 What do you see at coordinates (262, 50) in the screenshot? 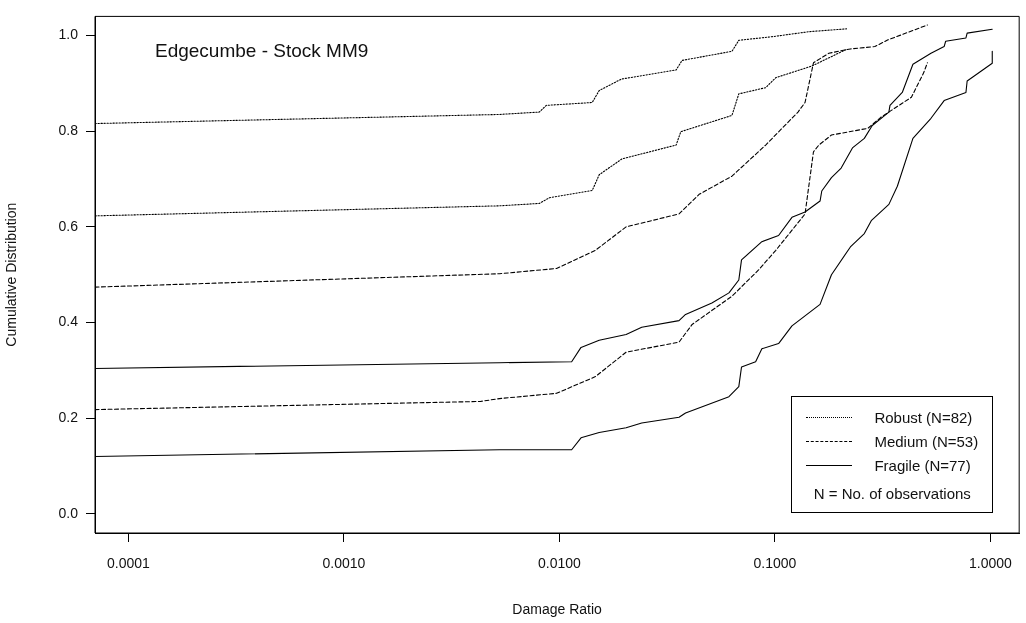
I see `text: Edgecumbe - Stock MM9` at bounding box center [262, 50].